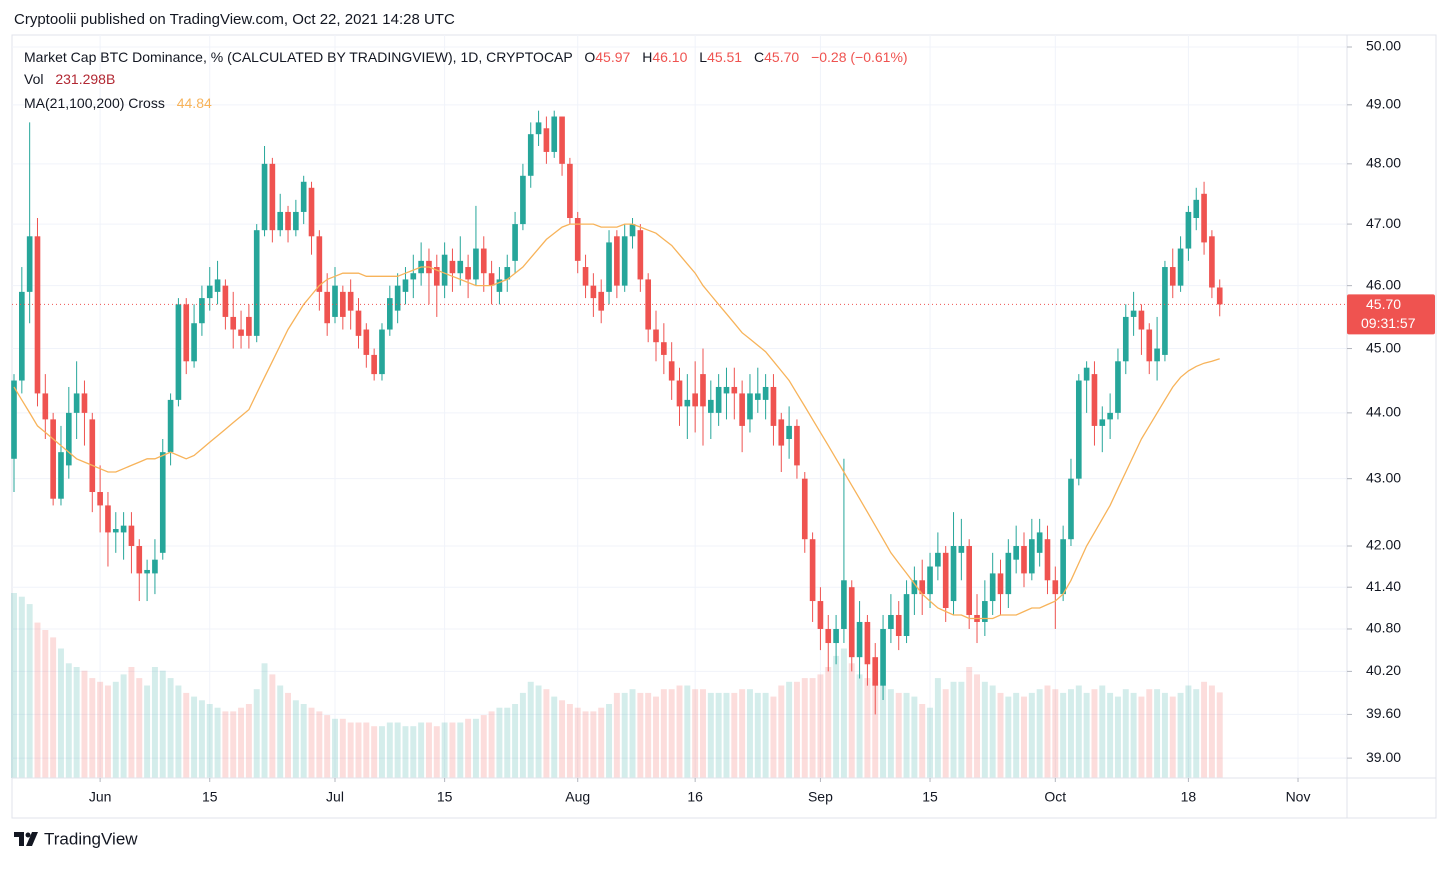  I want to click on volume-value: 231.298B, so click(85, 79).